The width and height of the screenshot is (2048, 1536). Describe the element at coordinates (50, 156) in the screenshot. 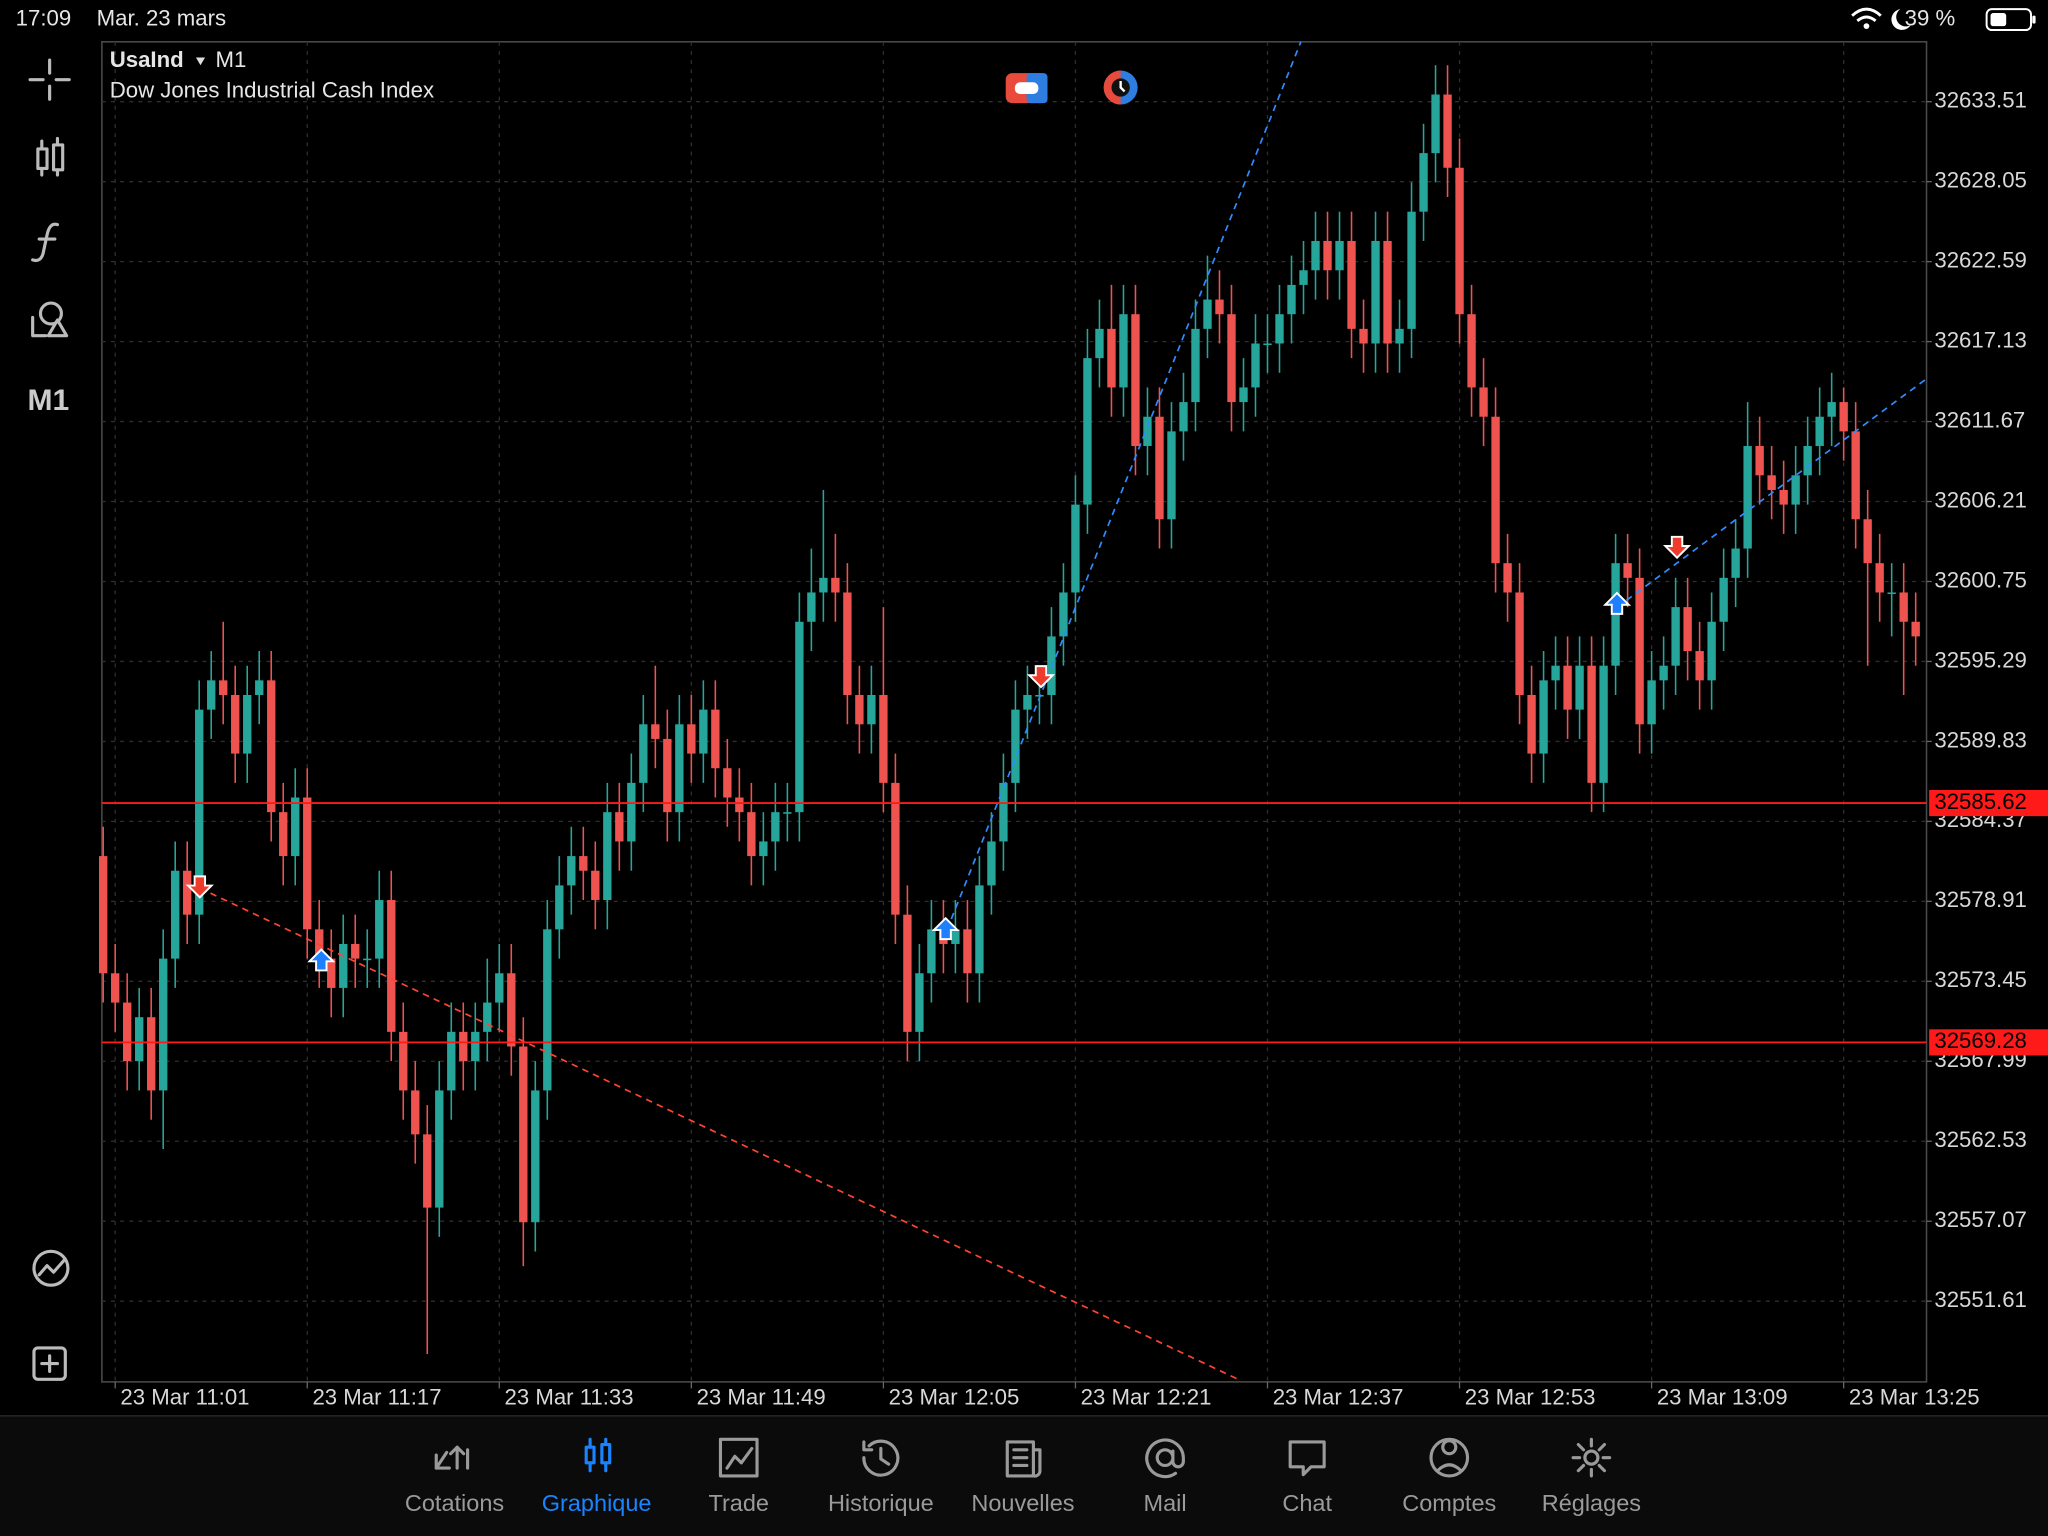

I see `chart-type-tool` at that location.